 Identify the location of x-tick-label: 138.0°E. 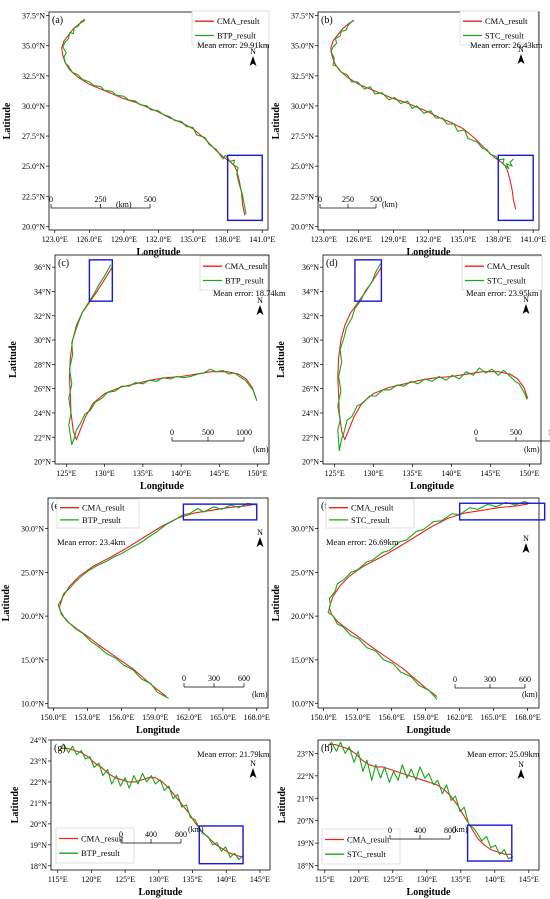
(498, 239).